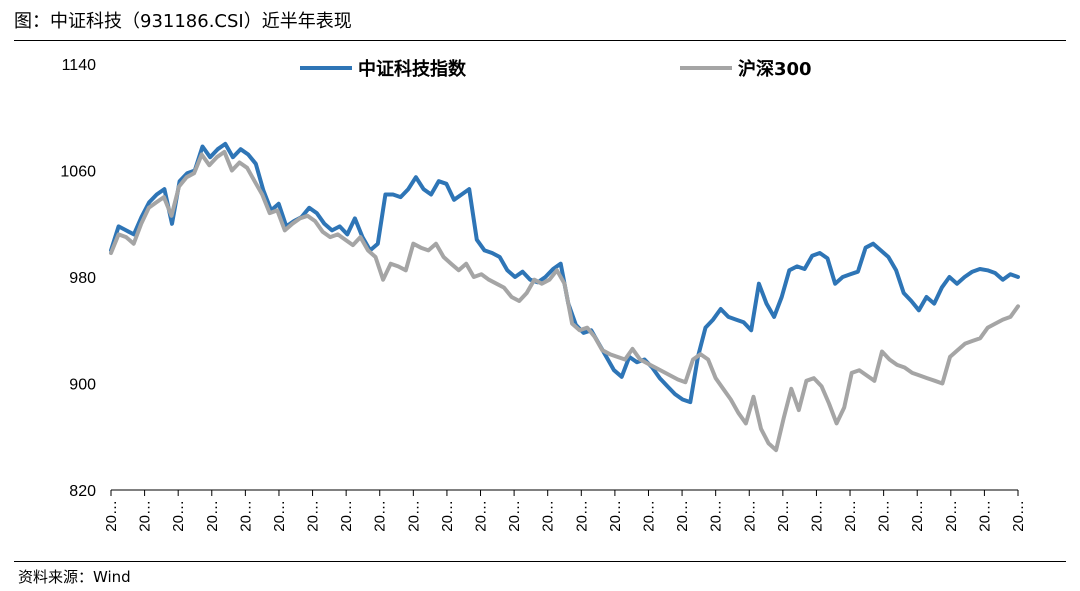 This screenshot has height=591, width=1080. Describe the element at coordinates (775, 69) in the screenshot. I see `legend-label-1: 沪深300` at that location.